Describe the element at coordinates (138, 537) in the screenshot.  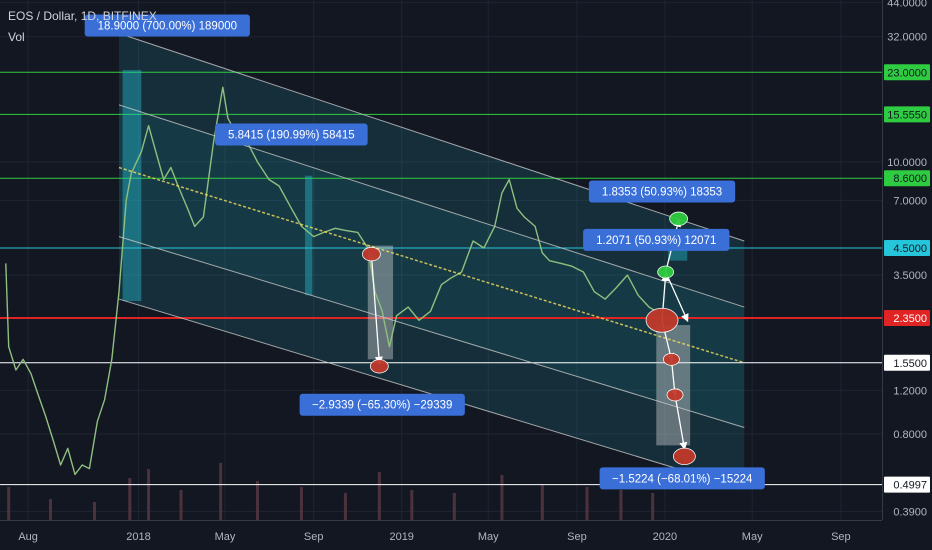
I see `time-tick-label: 2018` at that location.